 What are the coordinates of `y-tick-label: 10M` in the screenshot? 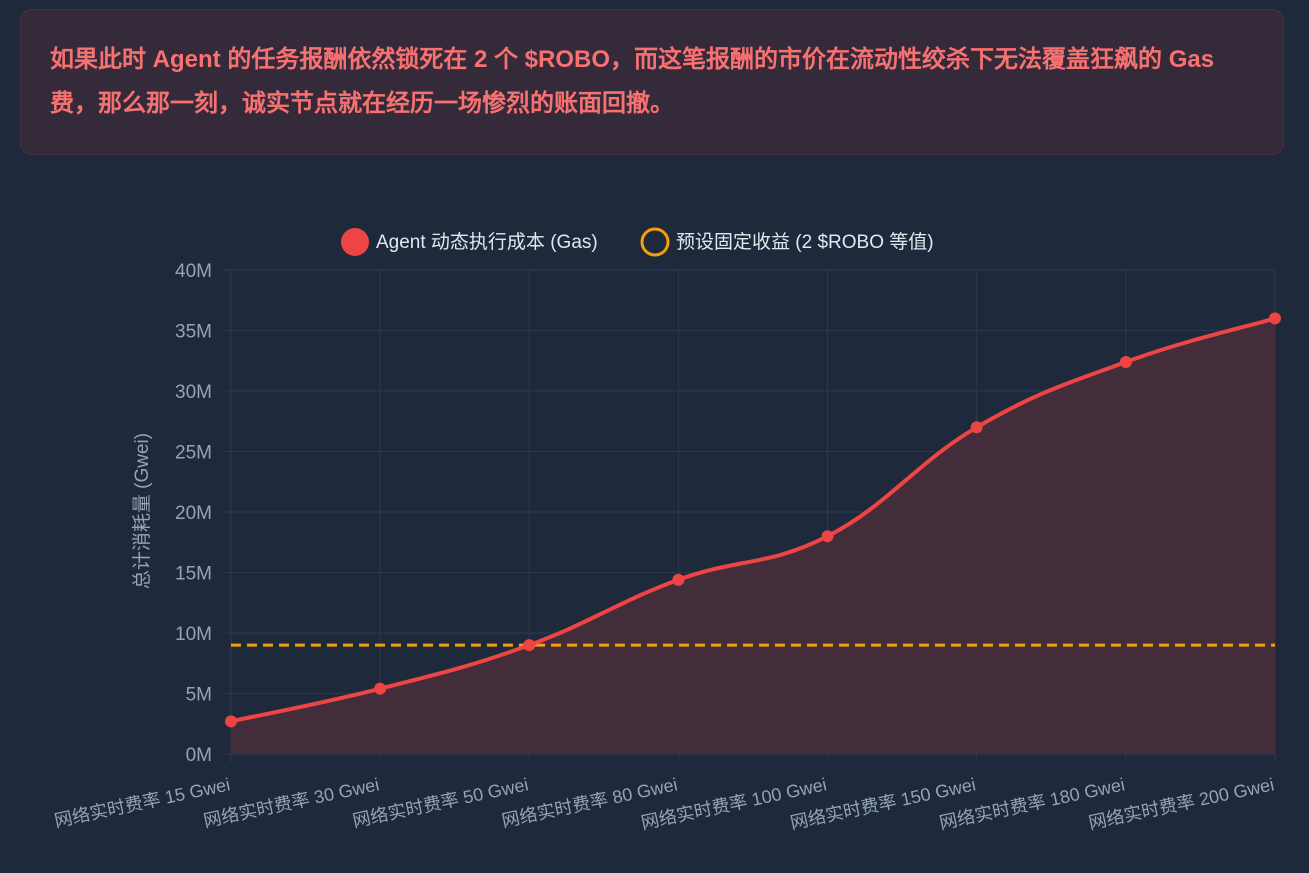 It's located at (193, 634).